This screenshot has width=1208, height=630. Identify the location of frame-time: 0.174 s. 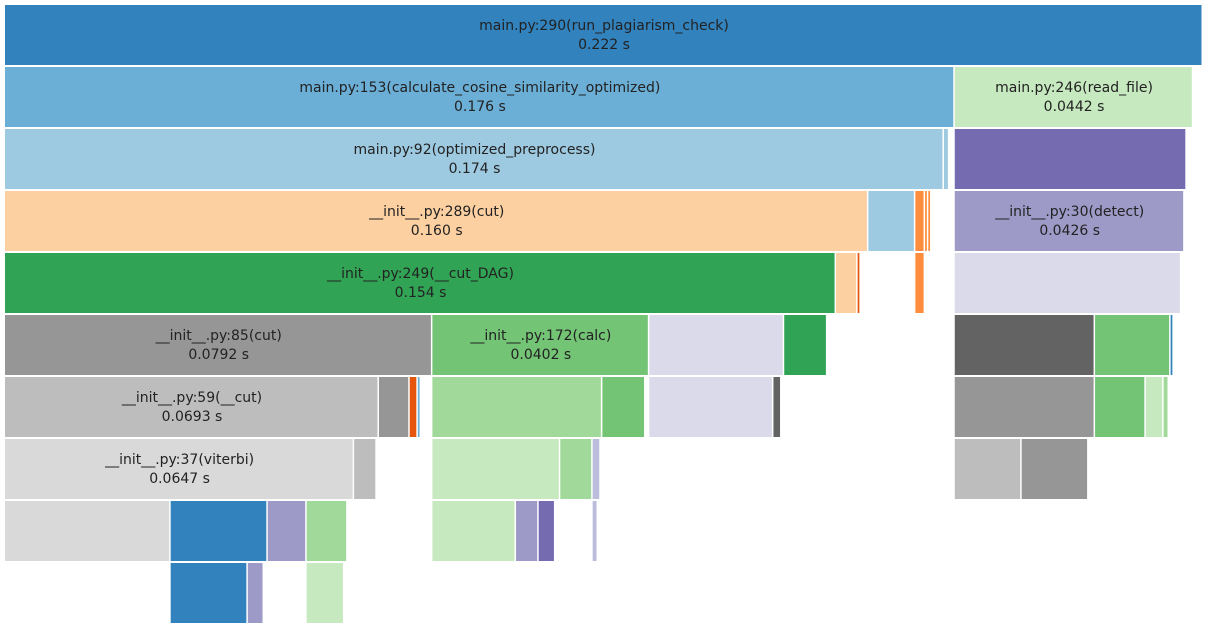
(475, 169).